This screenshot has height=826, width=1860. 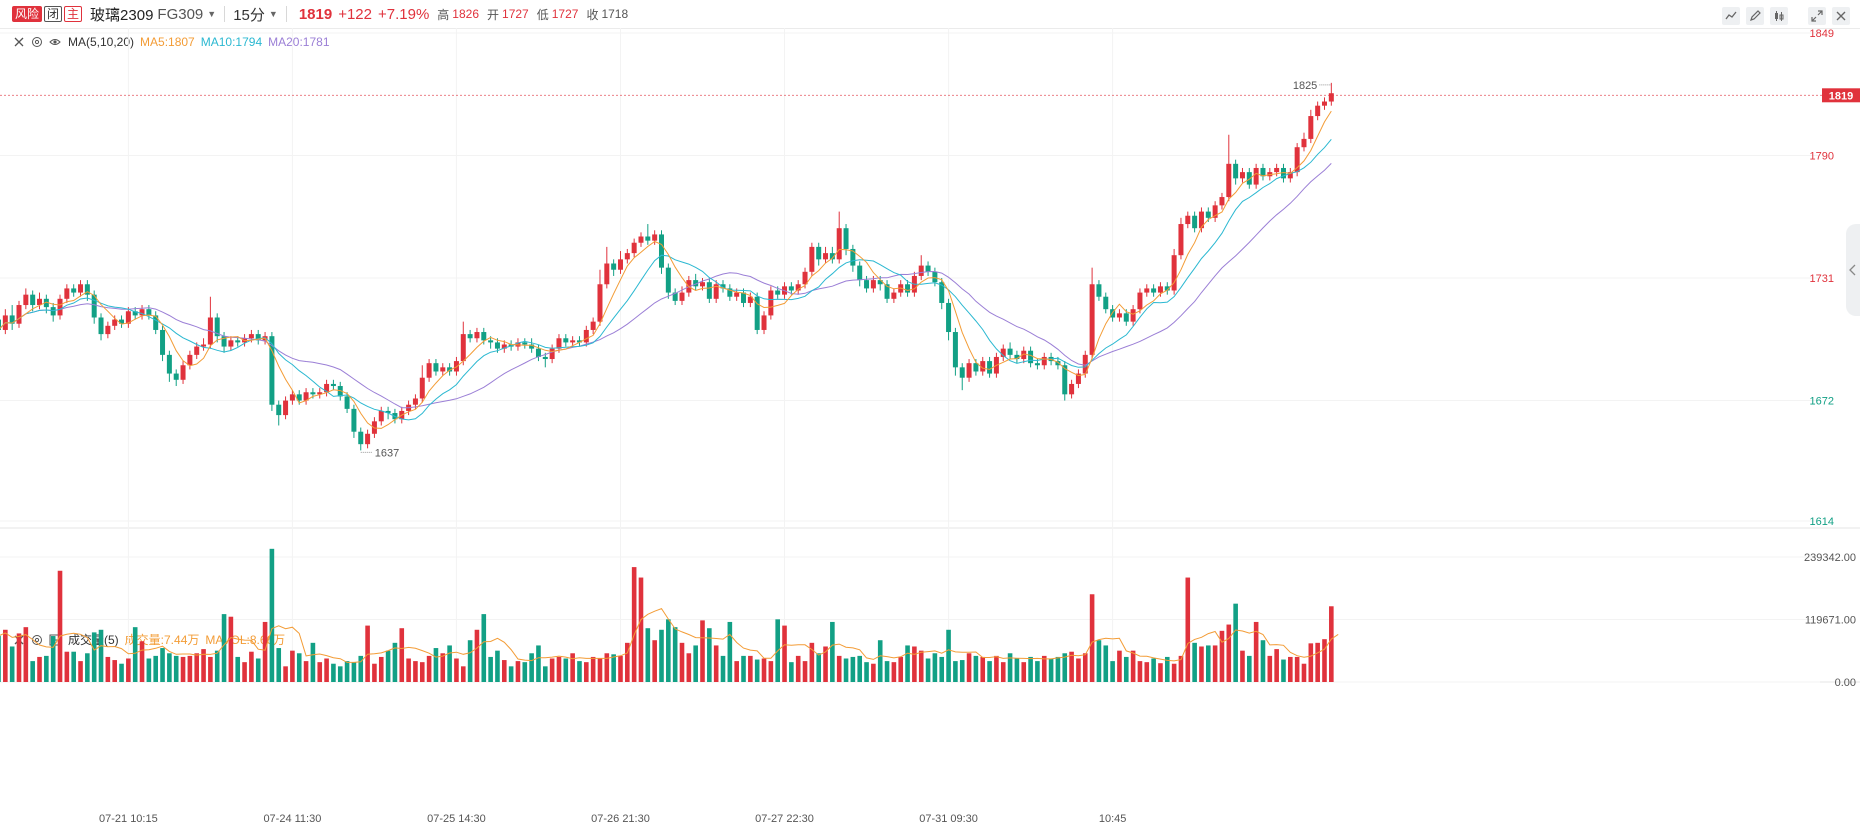 I want to click on high-label: 高, so click(x=443, y=14).